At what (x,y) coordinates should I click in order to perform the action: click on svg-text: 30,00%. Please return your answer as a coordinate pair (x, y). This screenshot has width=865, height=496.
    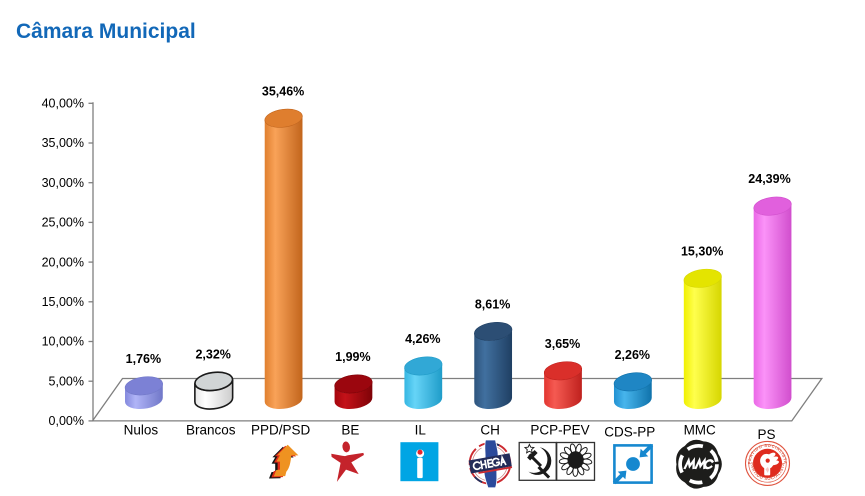
    Looking at the image, I should click on (63, 183).